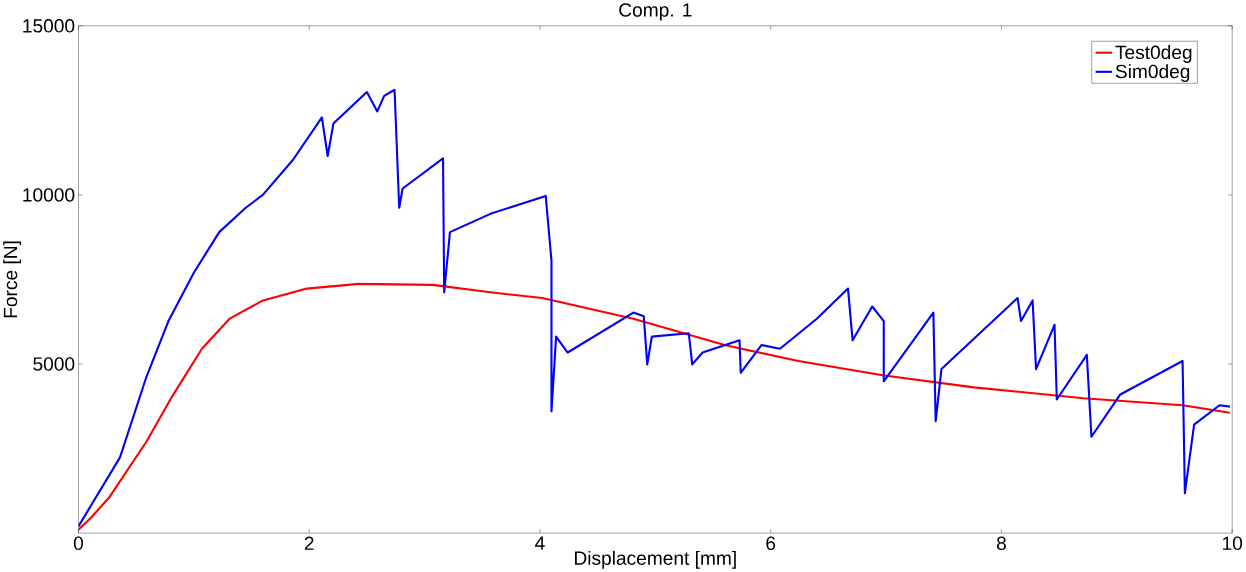 The width and height of the screenshot is (1246, 572). What do you see at coordinates (655, 559) in the screenshot?
I see `x-axis-title: Displacement [mm]` at bounding box center [655, 559].